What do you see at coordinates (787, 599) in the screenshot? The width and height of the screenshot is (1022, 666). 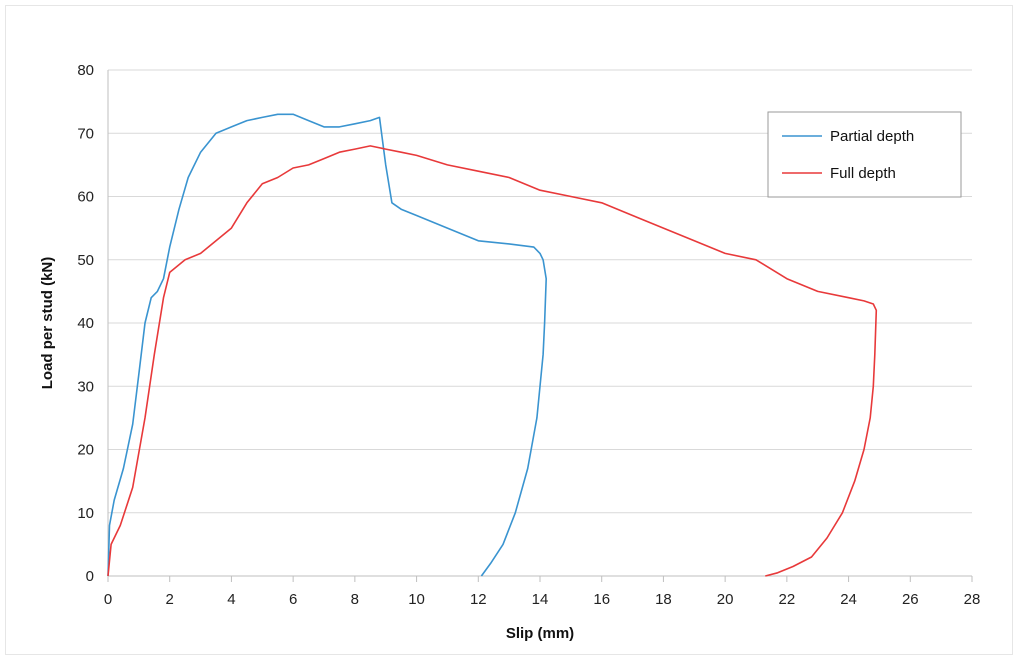 I see `x-tick-label: 22` at bounding box center [787, 599].